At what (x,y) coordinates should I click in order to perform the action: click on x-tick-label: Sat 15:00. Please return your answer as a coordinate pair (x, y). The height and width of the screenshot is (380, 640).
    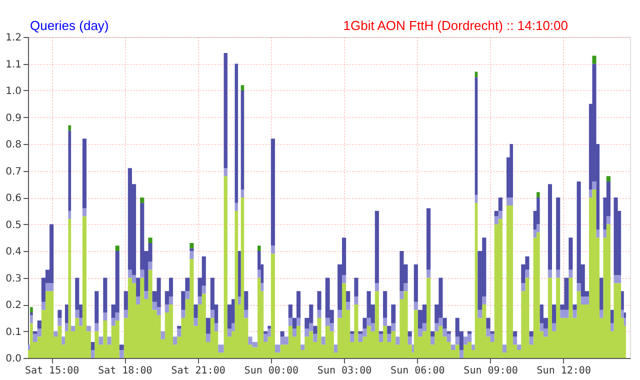
    Looking at the image, I should click on (52, 371).